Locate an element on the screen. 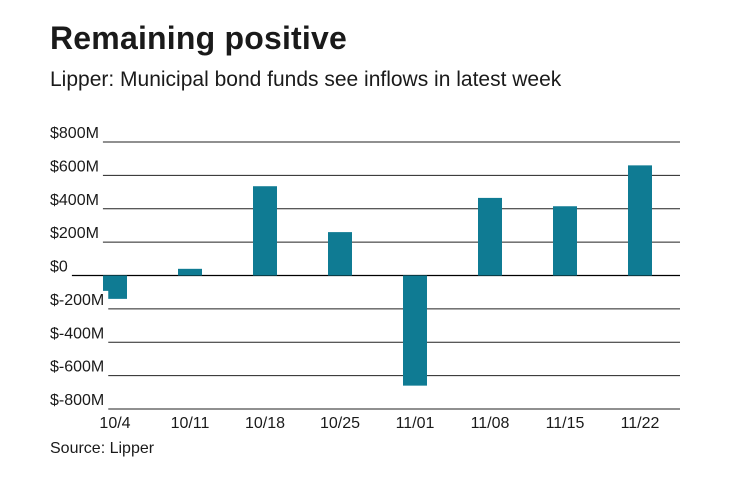 The image size is (740, 482). x-tick-label: 11/15 is located at coordinates (565, 423).